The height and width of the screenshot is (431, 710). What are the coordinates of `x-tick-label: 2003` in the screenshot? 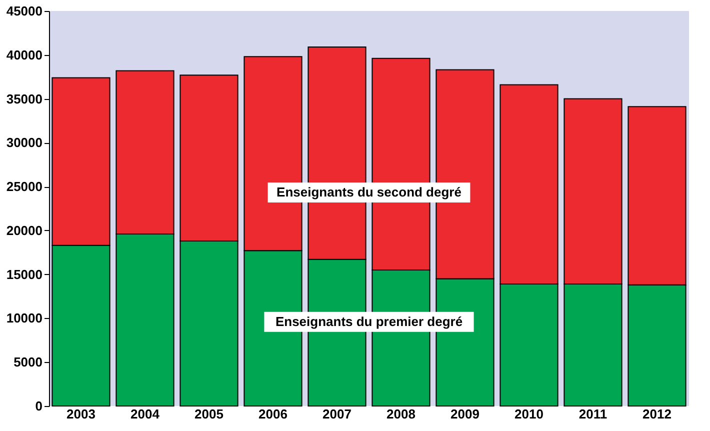 It's located at (81, 414).